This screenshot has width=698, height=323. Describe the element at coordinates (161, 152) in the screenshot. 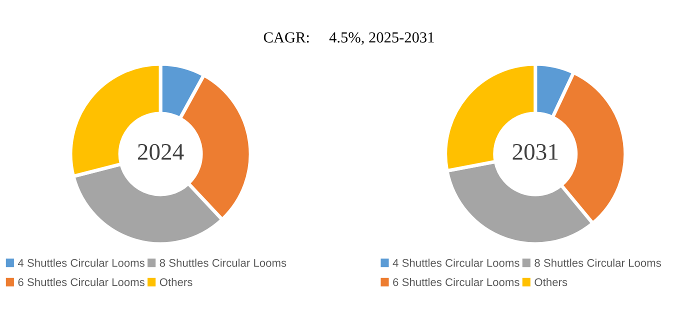

I see `text: 2024` at that location.